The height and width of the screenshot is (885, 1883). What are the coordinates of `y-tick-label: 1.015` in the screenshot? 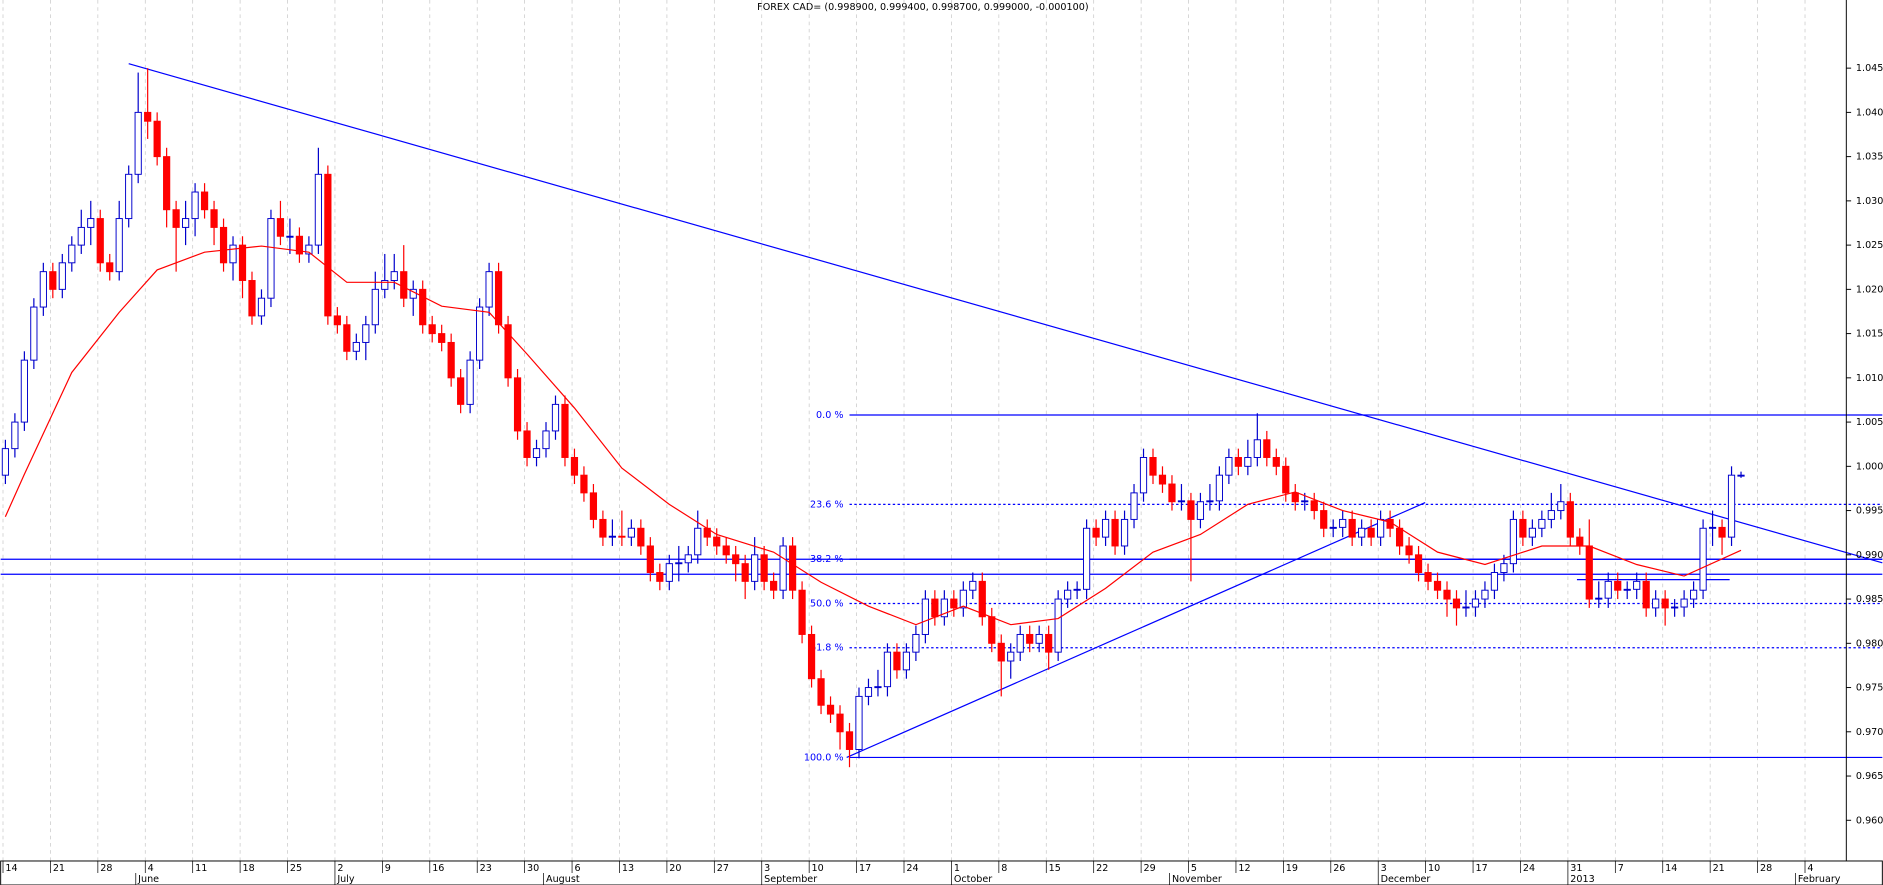 It's located at (1869, 334).